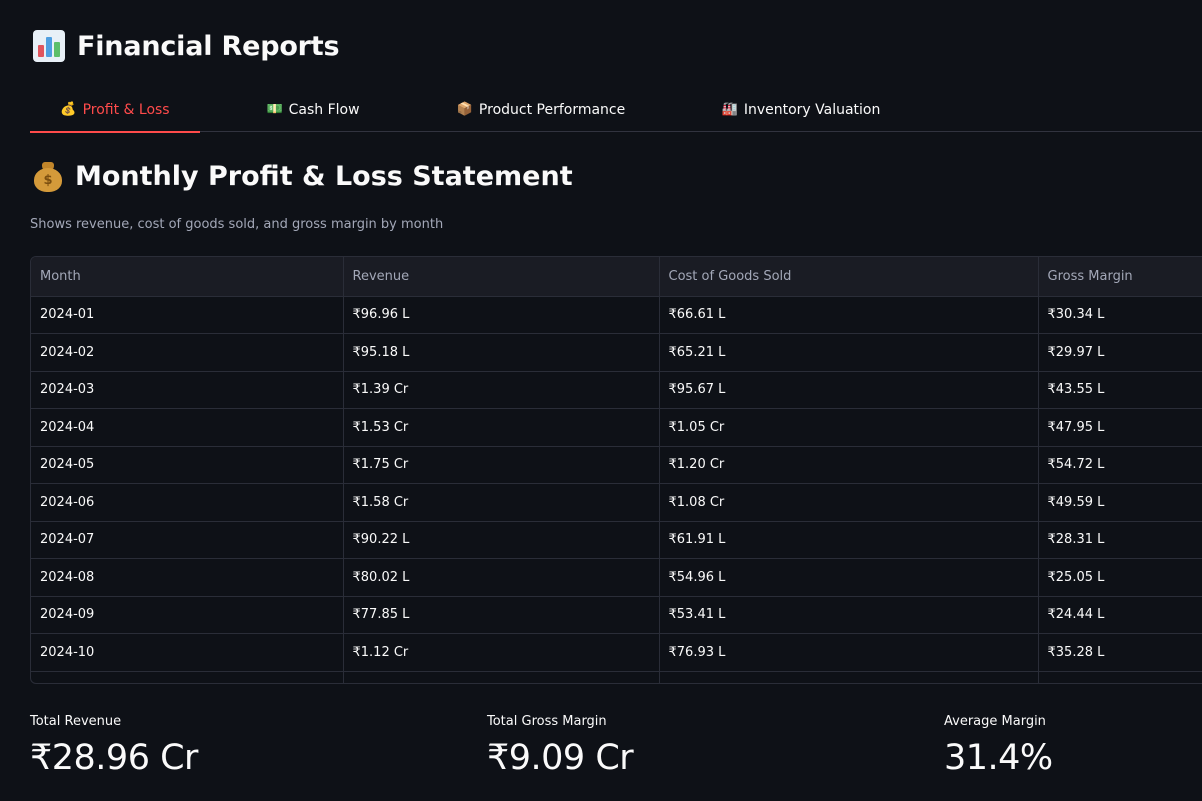 Image resolution: width=1202 pixels, height=801 pixels. What do you see at coordinates (501, 652) in the screenshot?
I see `table-cell: ₹1.12 Cr` at bounding box center [501, 652].